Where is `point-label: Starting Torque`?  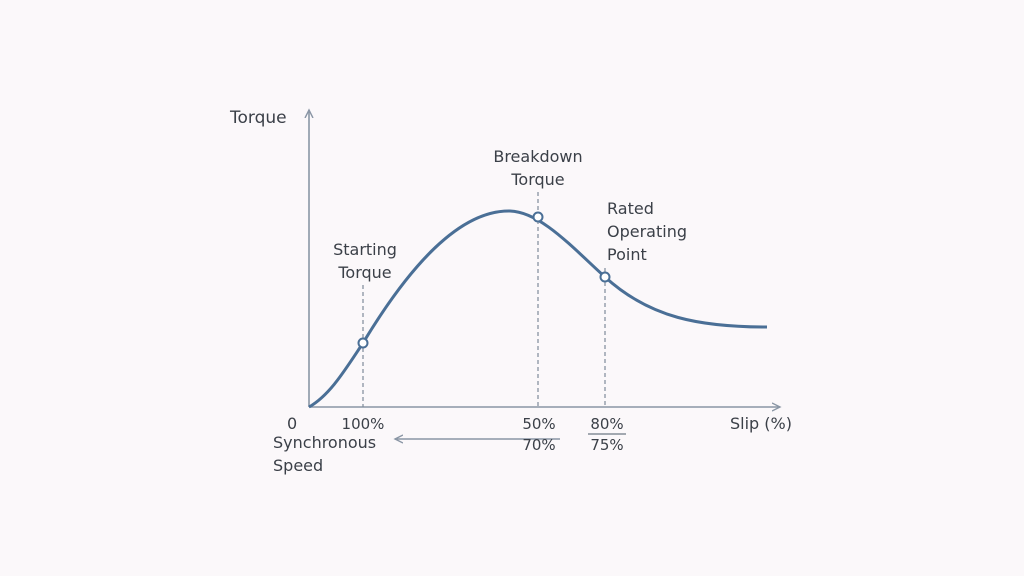 point-label: Starting Torque is located at coordinates (365, 261).